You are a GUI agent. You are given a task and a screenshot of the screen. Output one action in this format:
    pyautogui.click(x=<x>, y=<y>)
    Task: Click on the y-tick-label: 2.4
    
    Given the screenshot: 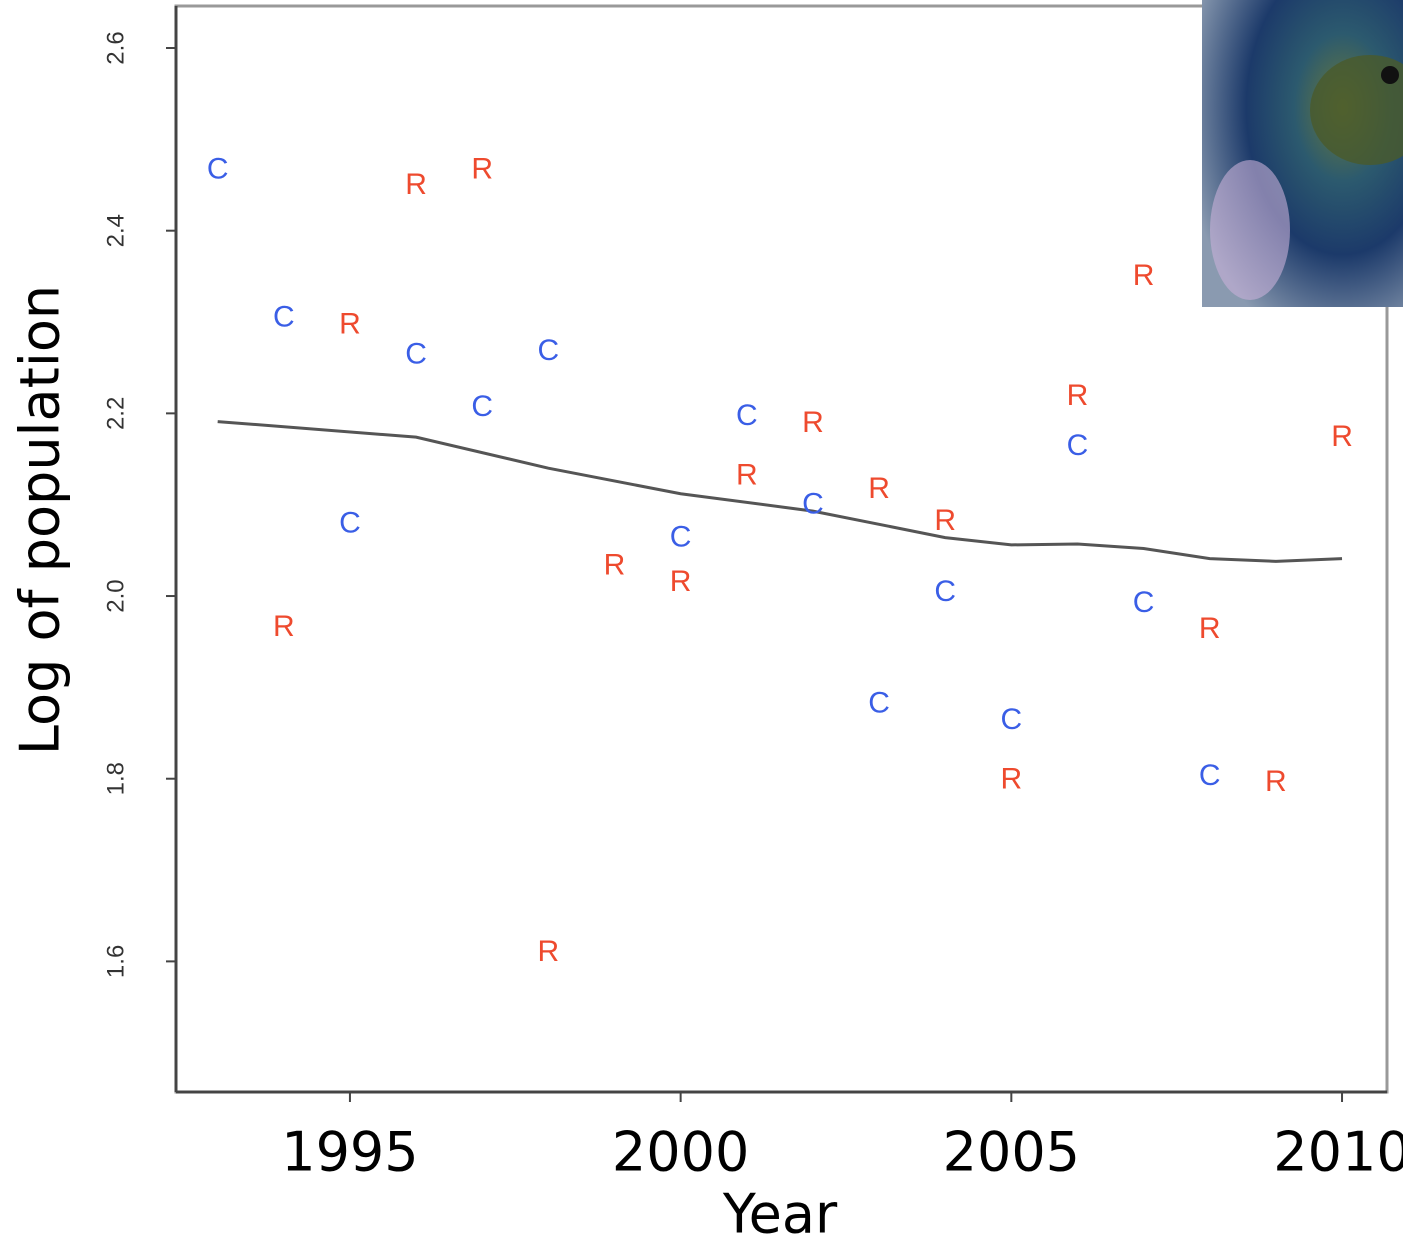 What is the action you would take?
    pyautogui.click(x=115, y=230)
    